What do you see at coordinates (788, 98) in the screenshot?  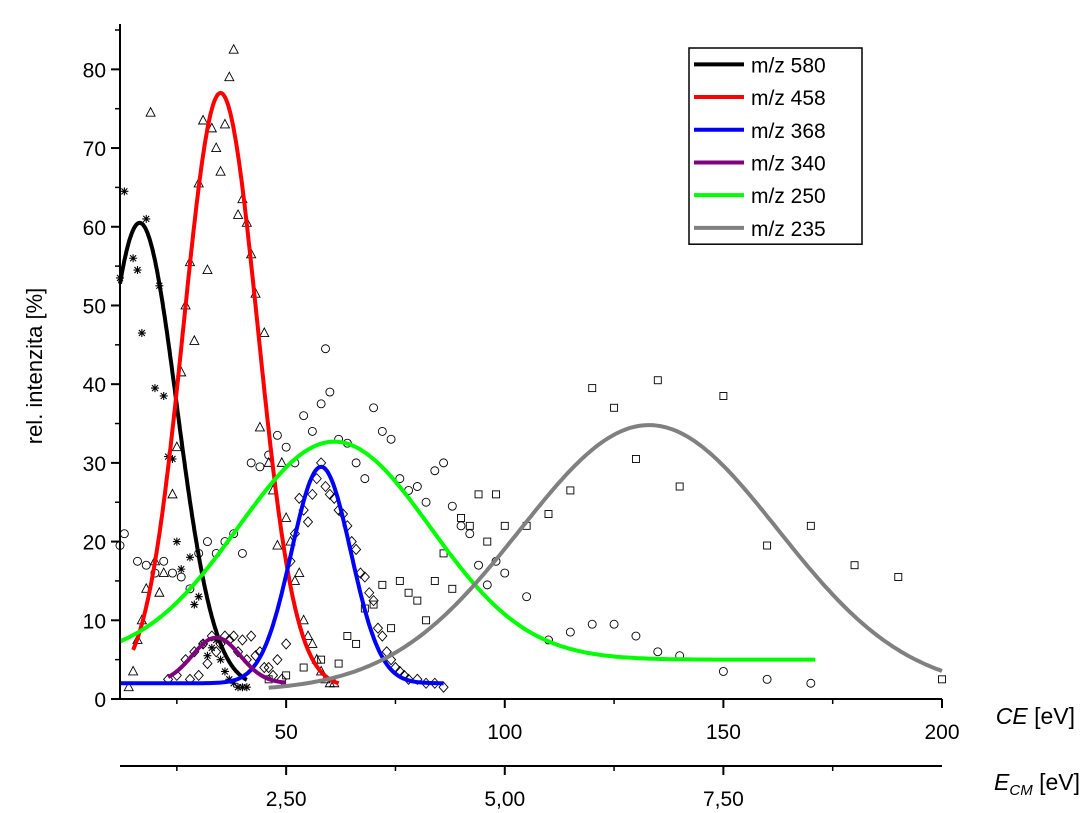 I see `legend-label: m/z 458` at bounding box center [788, 98].